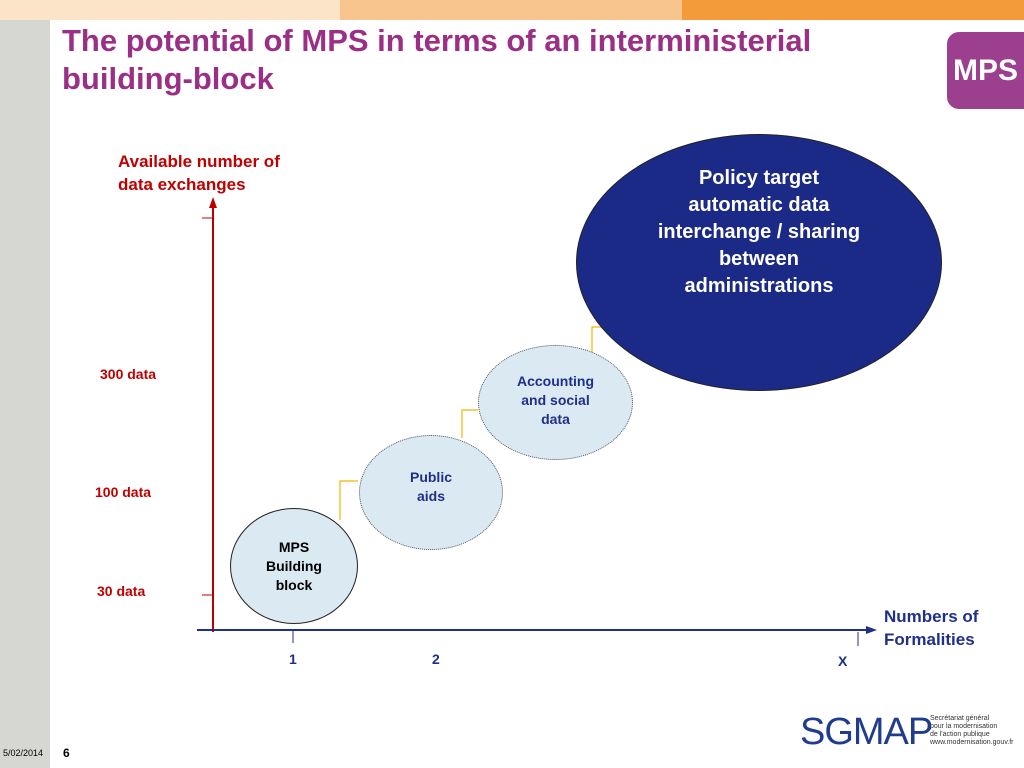  Describe the element at coordinates (758, 259) in the screenshot. I see `bubble-policy-line-4: between` at that location.